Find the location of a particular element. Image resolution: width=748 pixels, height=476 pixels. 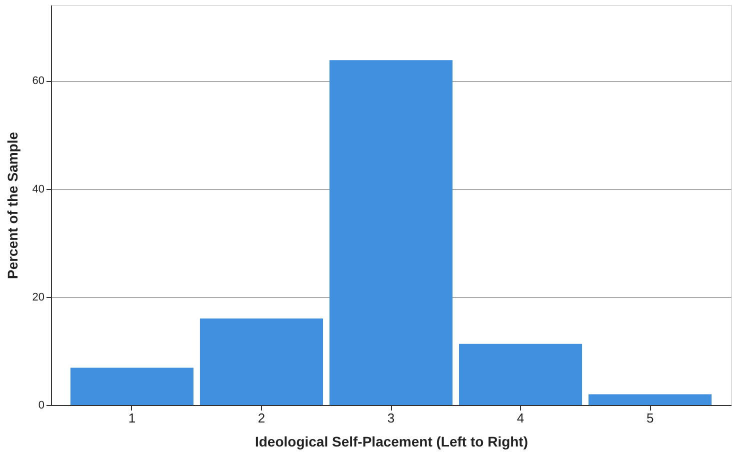

x-tick-label: 2 is located at coordinates (262, 418).